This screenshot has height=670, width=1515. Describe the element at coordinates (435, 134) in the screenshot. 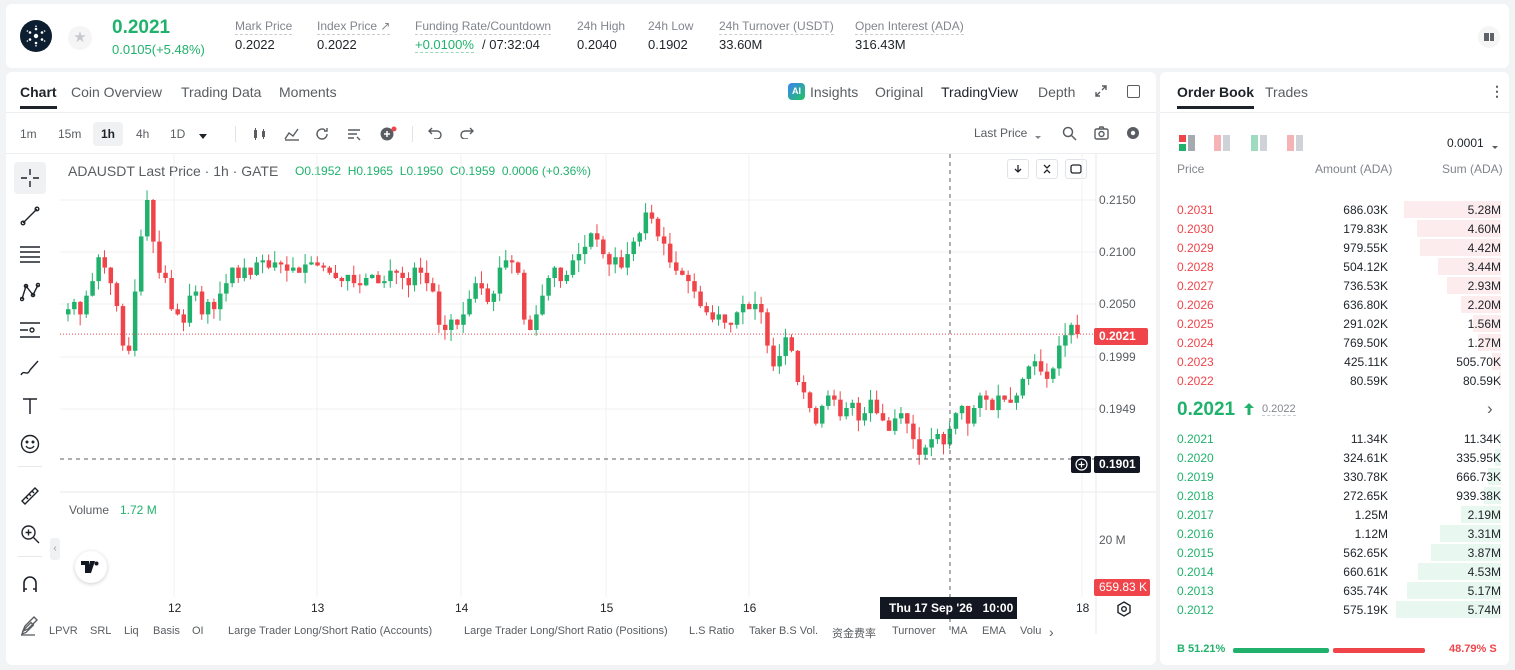

I see `undo-icon` at that location.